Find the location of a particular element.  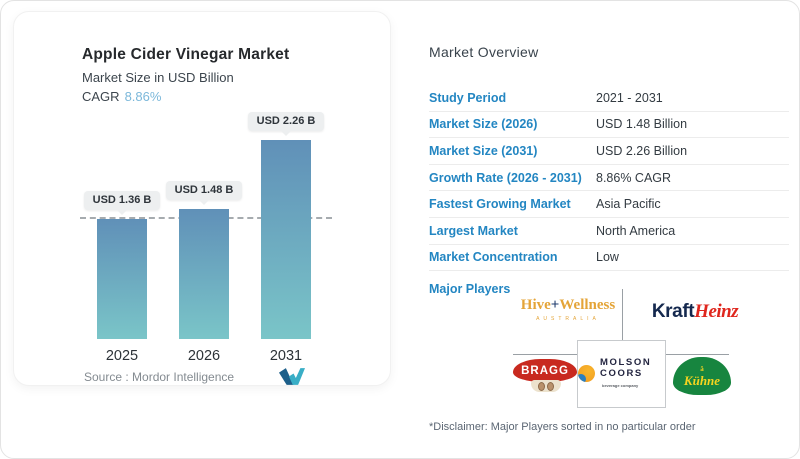

bar-value-label: USD 1.36 B is located at coordinates (122, 200).